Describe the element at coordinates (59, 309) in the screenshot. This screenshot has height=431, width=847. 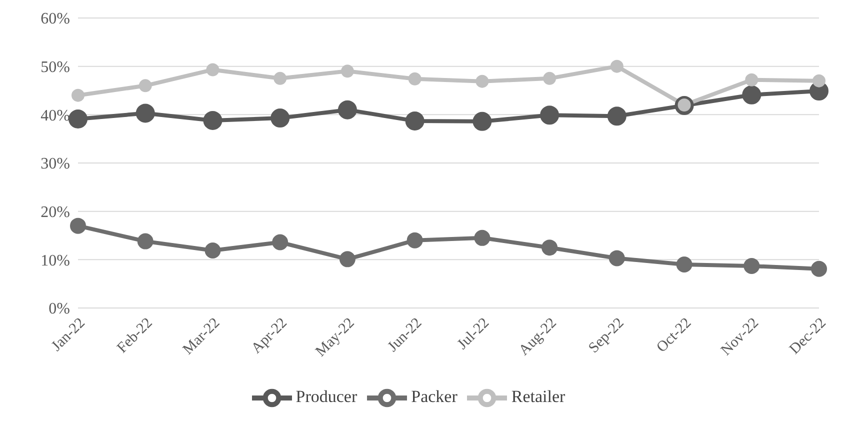
I see `y-tick-label: 0%` at that location.